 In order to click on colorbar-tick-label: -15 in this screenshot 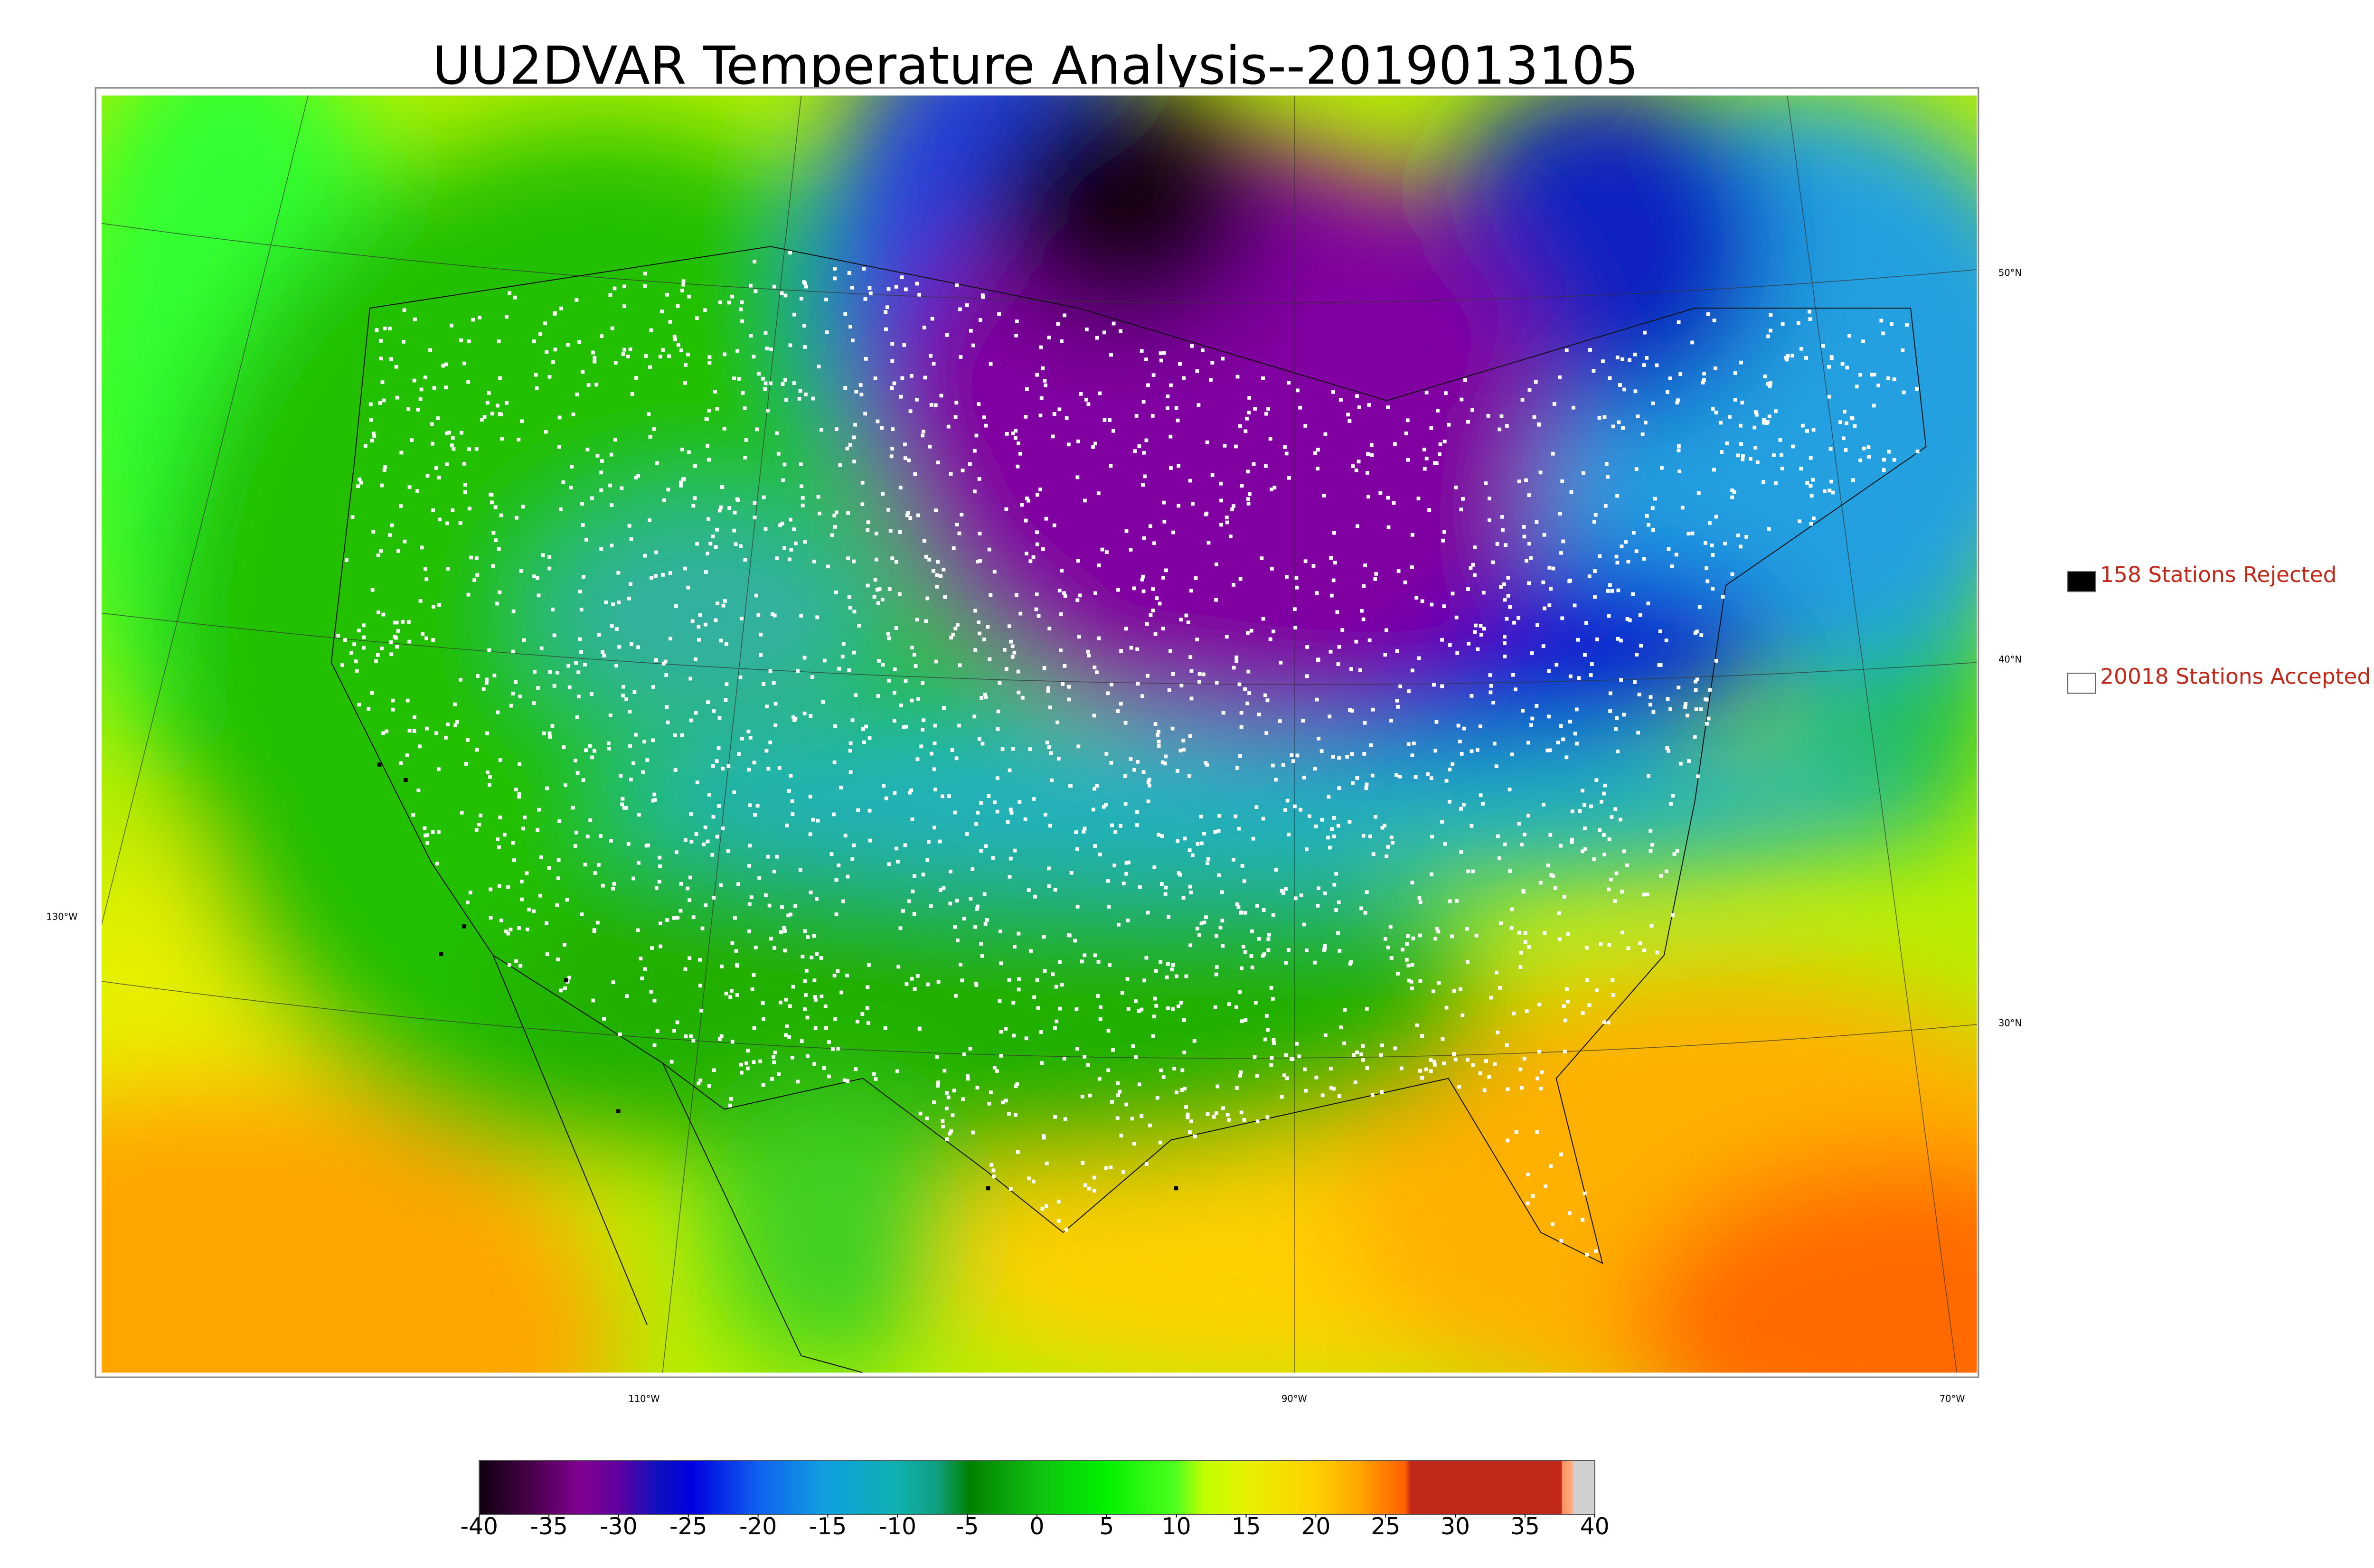, I will do `click(828, 1527)`.